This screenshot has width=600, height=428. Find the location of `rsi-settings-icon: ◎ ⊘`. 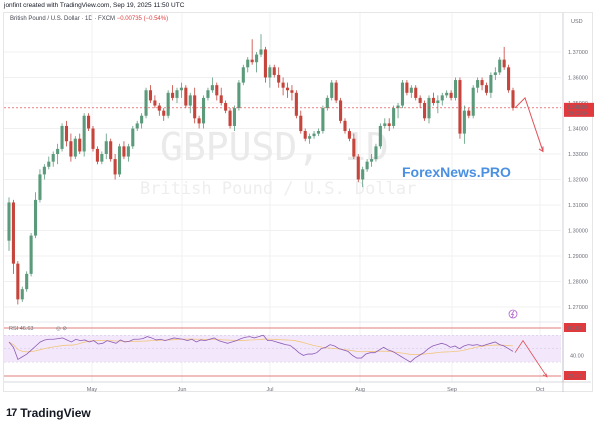

rsi-settings-icon: ◎ ⊘ is located at coordinates (61, 329).